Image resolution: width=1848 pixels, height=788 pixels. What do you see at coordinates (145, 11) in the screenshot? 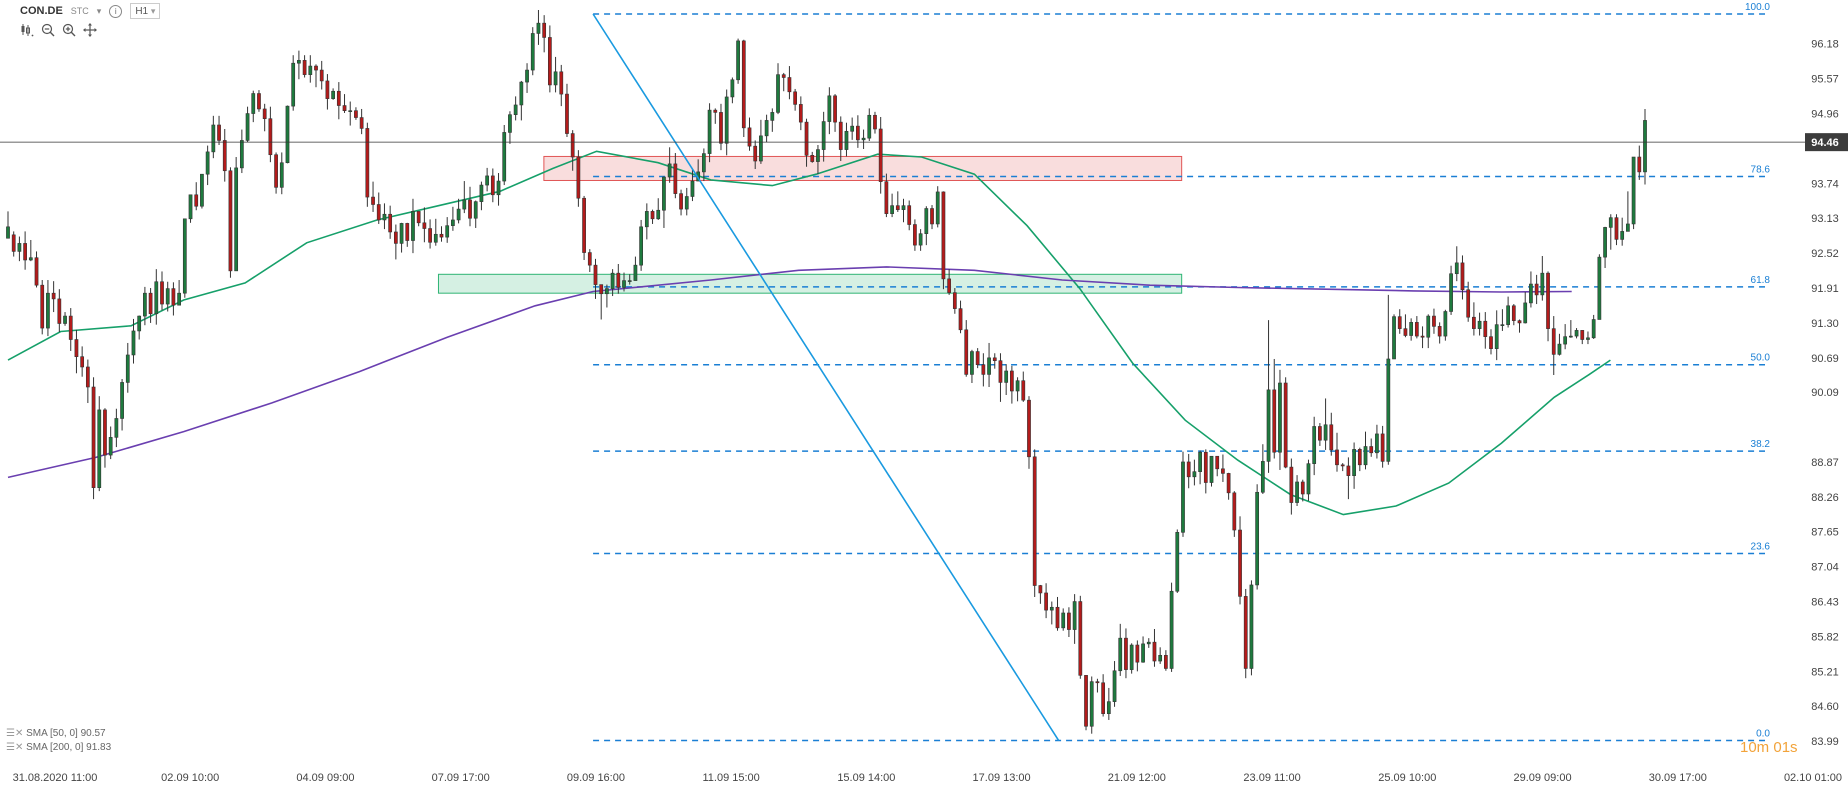
I see `timeframe-select: H1 ▾` at bounding box center [145, 11].